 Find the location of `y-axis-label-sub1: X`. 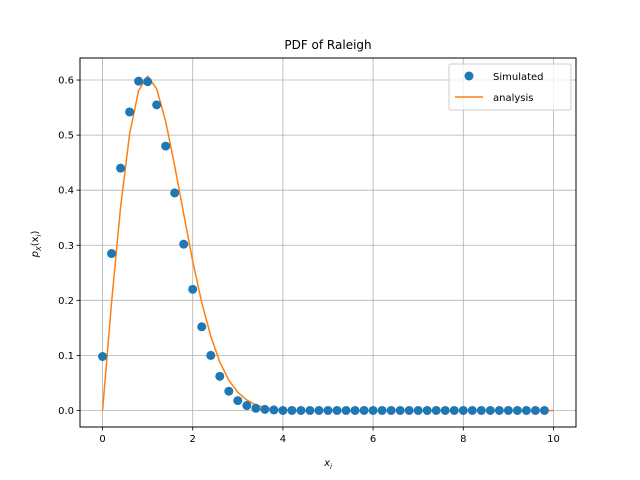

y-axis-label-sub1: X is located at coordinates (39, 249).